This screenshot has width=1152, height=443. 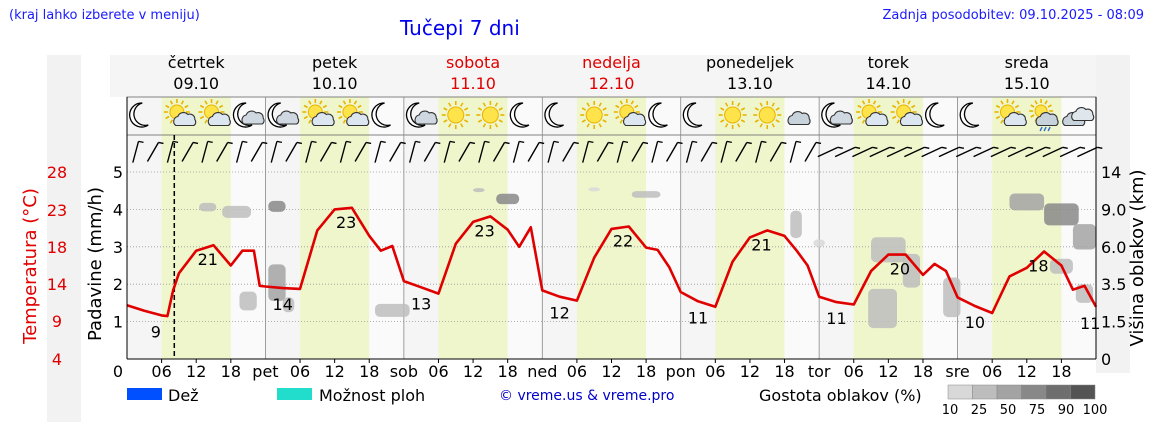 I want to click on copyright-link: © vreme.us & vreme.pro, so click(x=587, y=396).